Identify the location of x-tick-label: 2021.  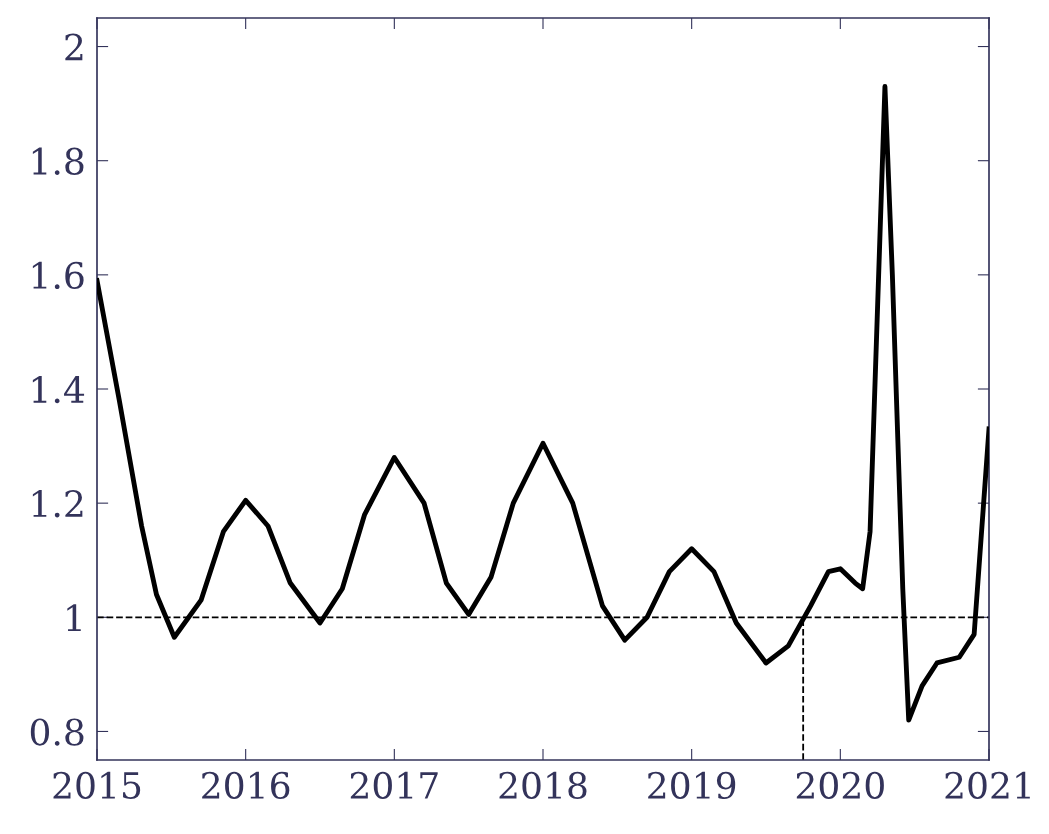
(987, 785).